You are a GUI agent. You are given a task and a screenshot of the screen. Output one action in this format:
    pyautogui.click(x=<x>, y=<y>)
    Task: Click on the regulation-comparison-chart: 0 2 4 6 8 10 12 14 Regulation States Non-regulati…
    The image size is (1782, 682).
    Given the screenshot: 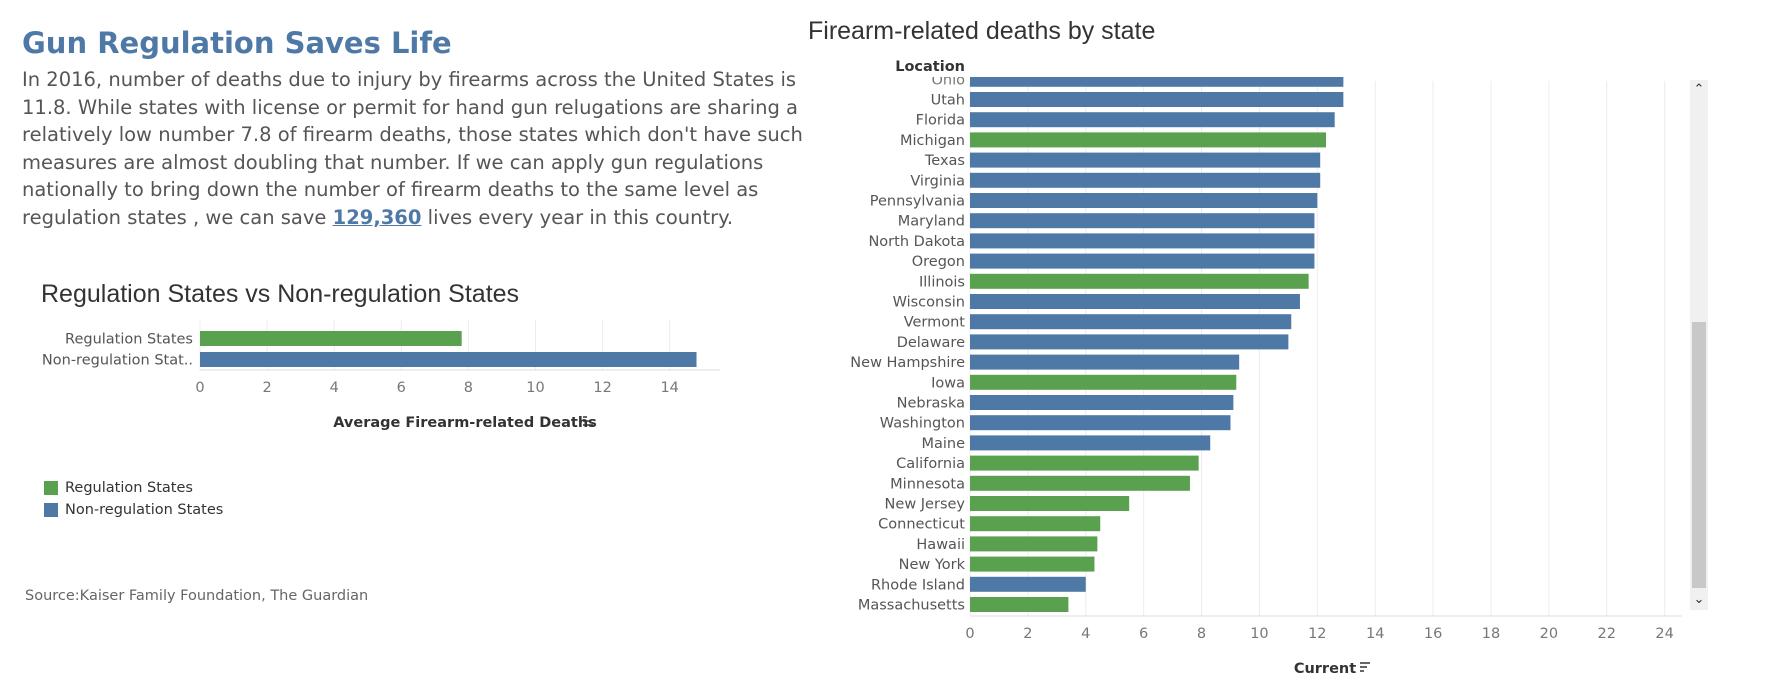 What is the action you would take?
    pyautogui.click(x=381, y=375)
    